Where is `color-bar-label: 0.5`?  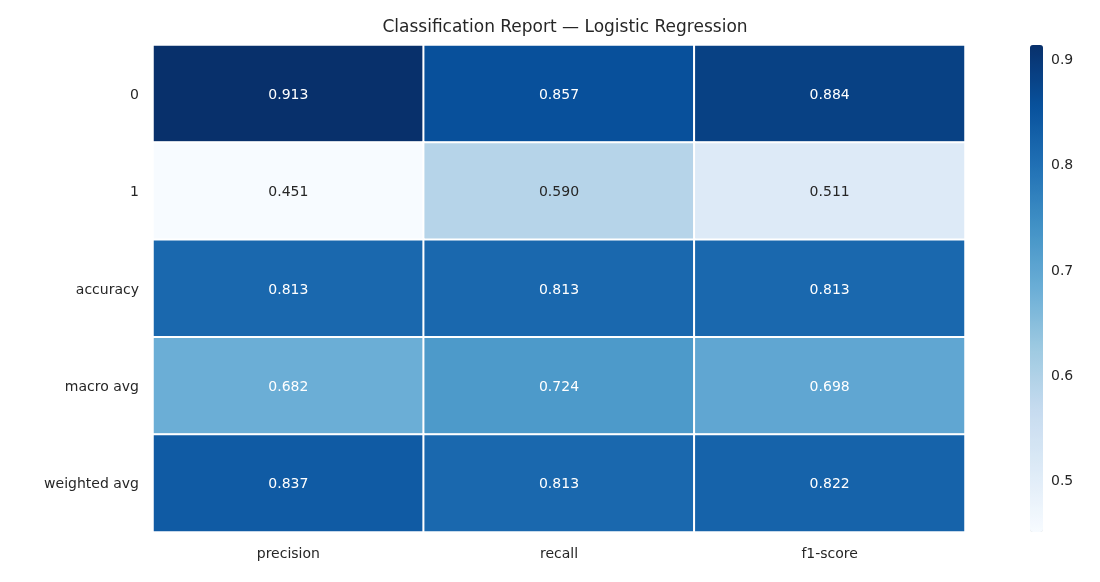
color-bar-label: 0.5 is located at coordinates (1062, 480).